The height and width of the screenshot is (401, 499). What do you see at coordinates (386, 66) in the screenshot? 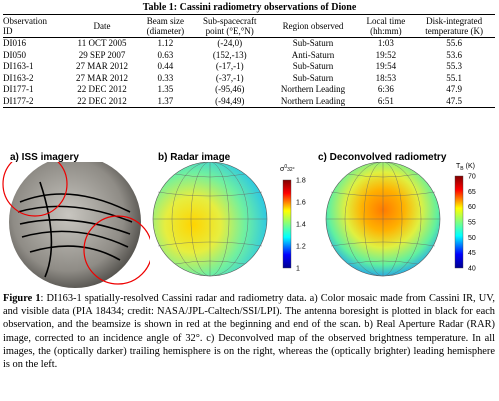
I see `cell: 19:54` at bounding box center [386, 66].